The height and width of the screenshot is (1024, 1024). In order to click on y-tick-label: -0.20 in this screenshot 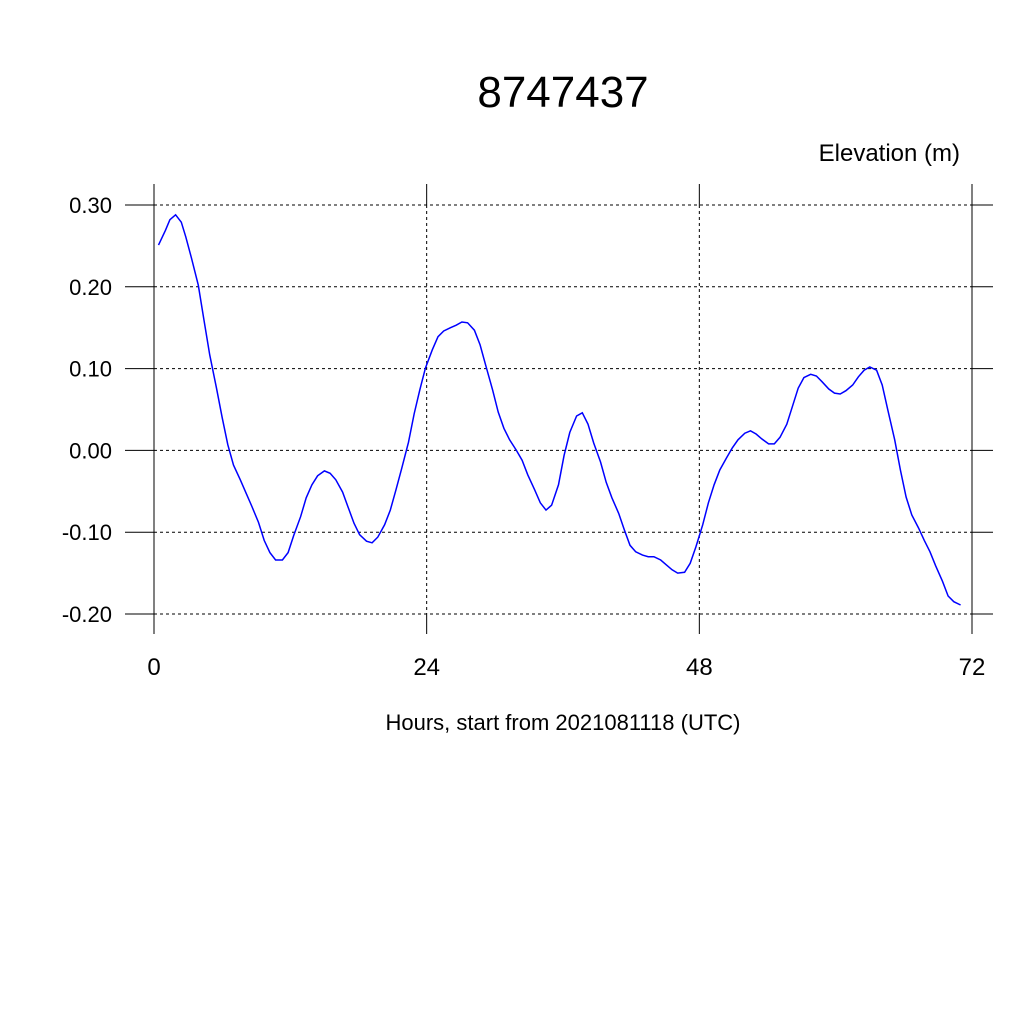, I will do `click(87, 614)`.